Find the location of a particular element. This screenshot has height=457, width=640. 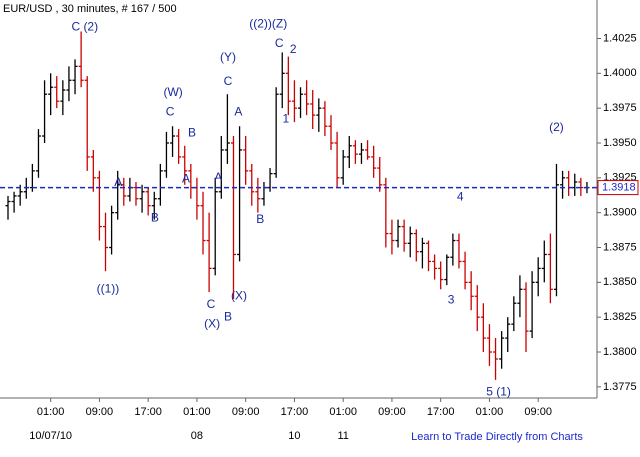

y-tick-label: 1.3875 is located at coordinates (620, 247).